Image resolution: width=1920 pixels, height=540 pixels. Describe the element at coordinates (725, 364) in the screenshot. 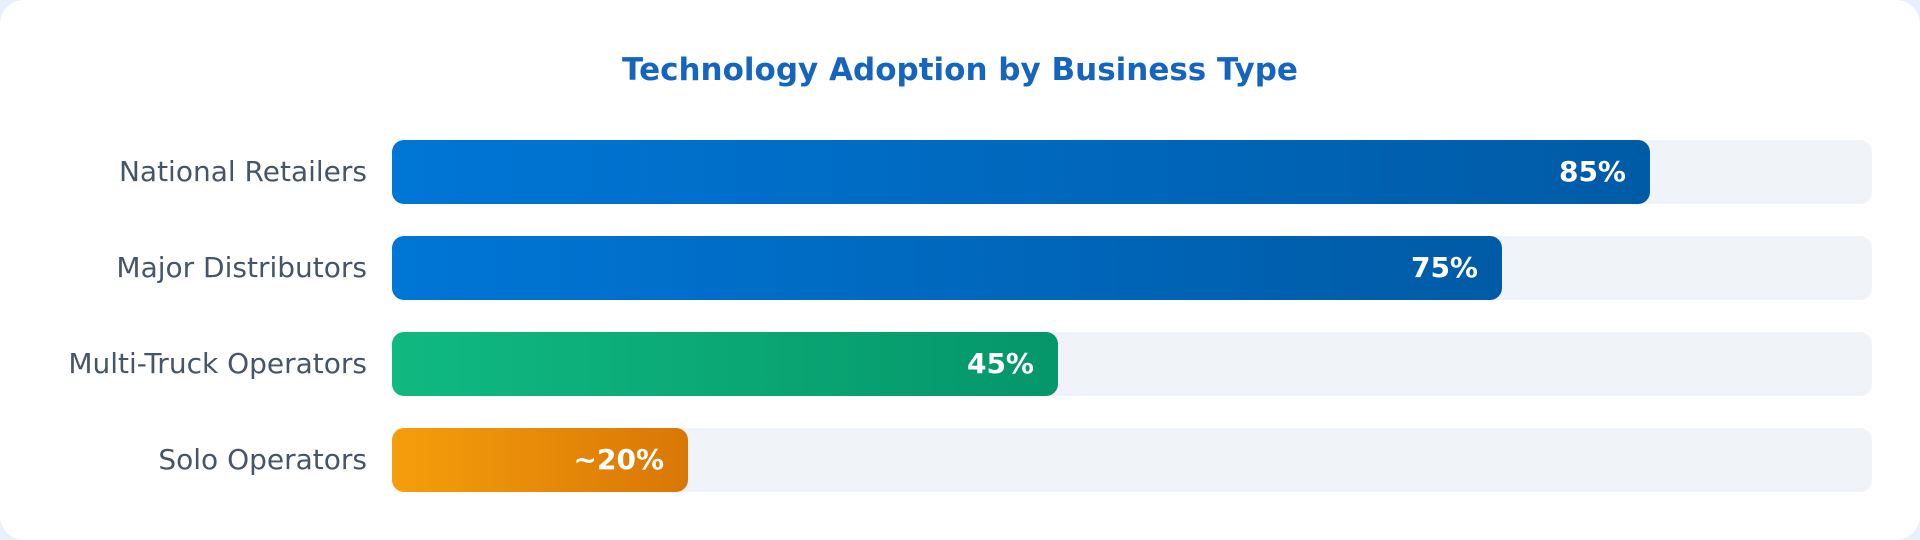

I see `bar: 45%` at that location.